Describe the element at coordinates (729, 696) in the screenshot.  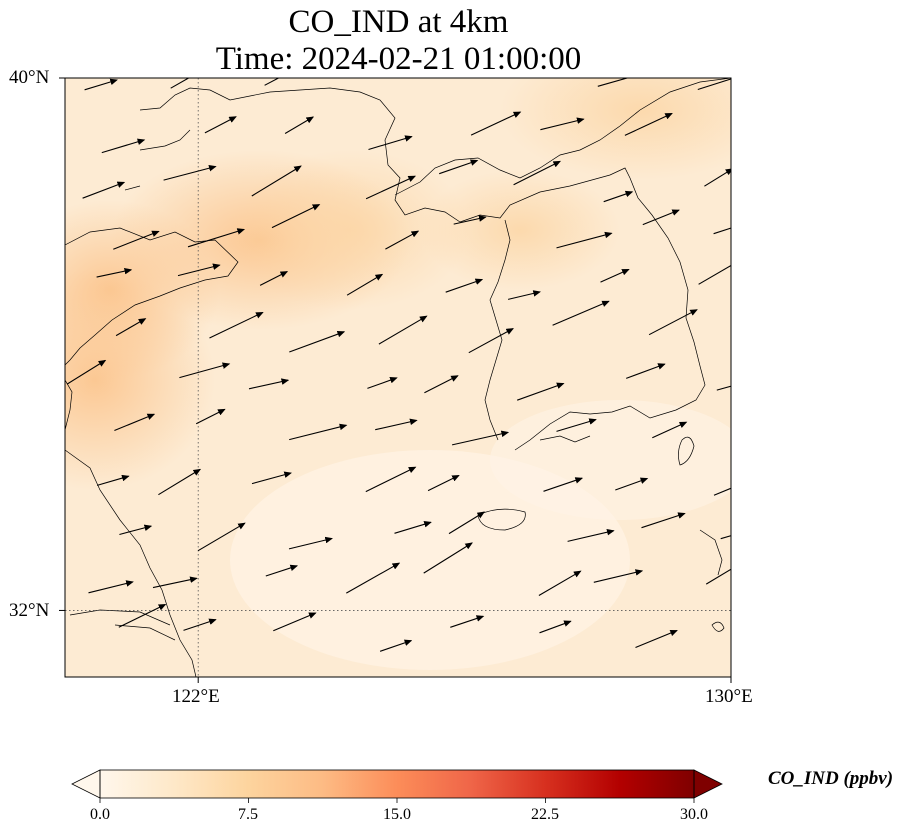
I see `lon-tick-130: 130°E` at that location.